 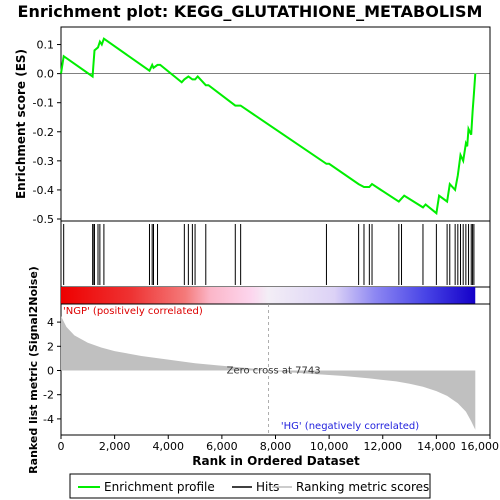 I want to click on colorbar-panel, so click(x=275, y=295).